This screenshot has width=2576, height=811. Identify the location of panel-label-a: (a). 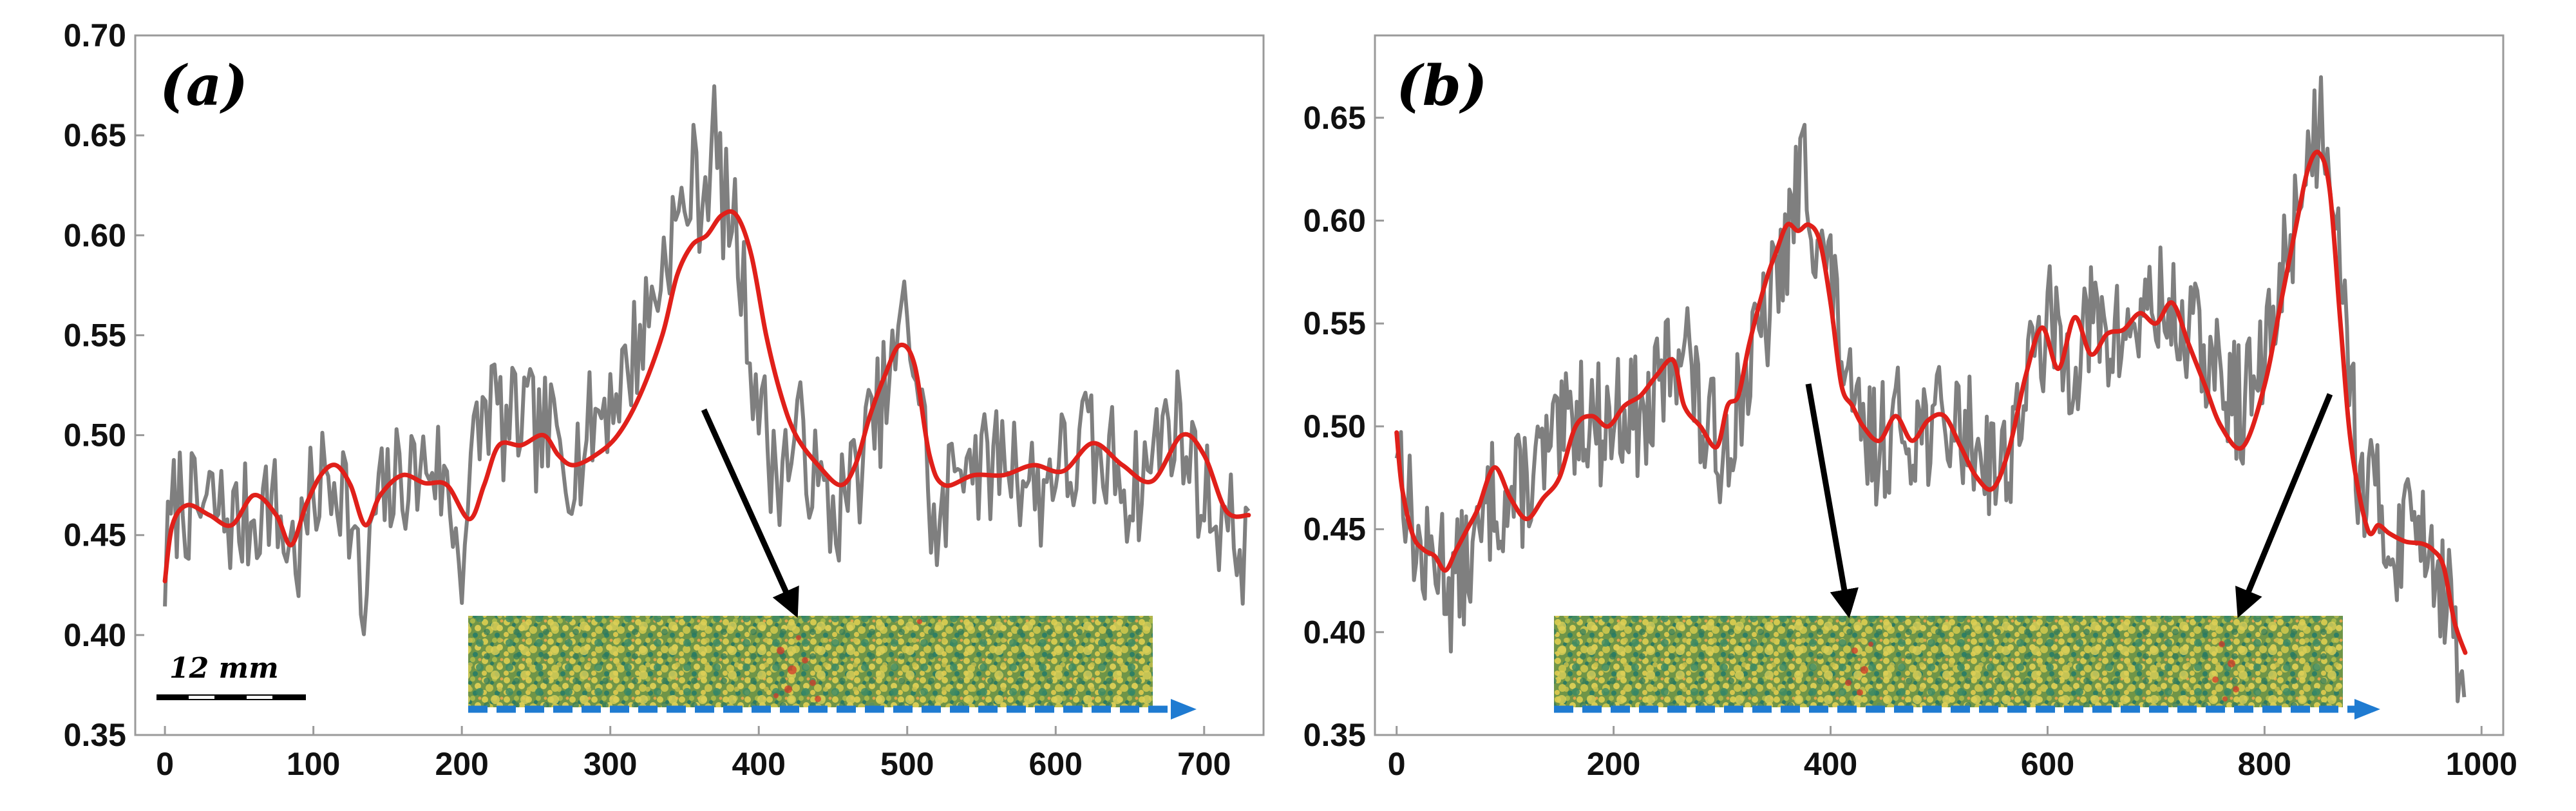
(204, 86).